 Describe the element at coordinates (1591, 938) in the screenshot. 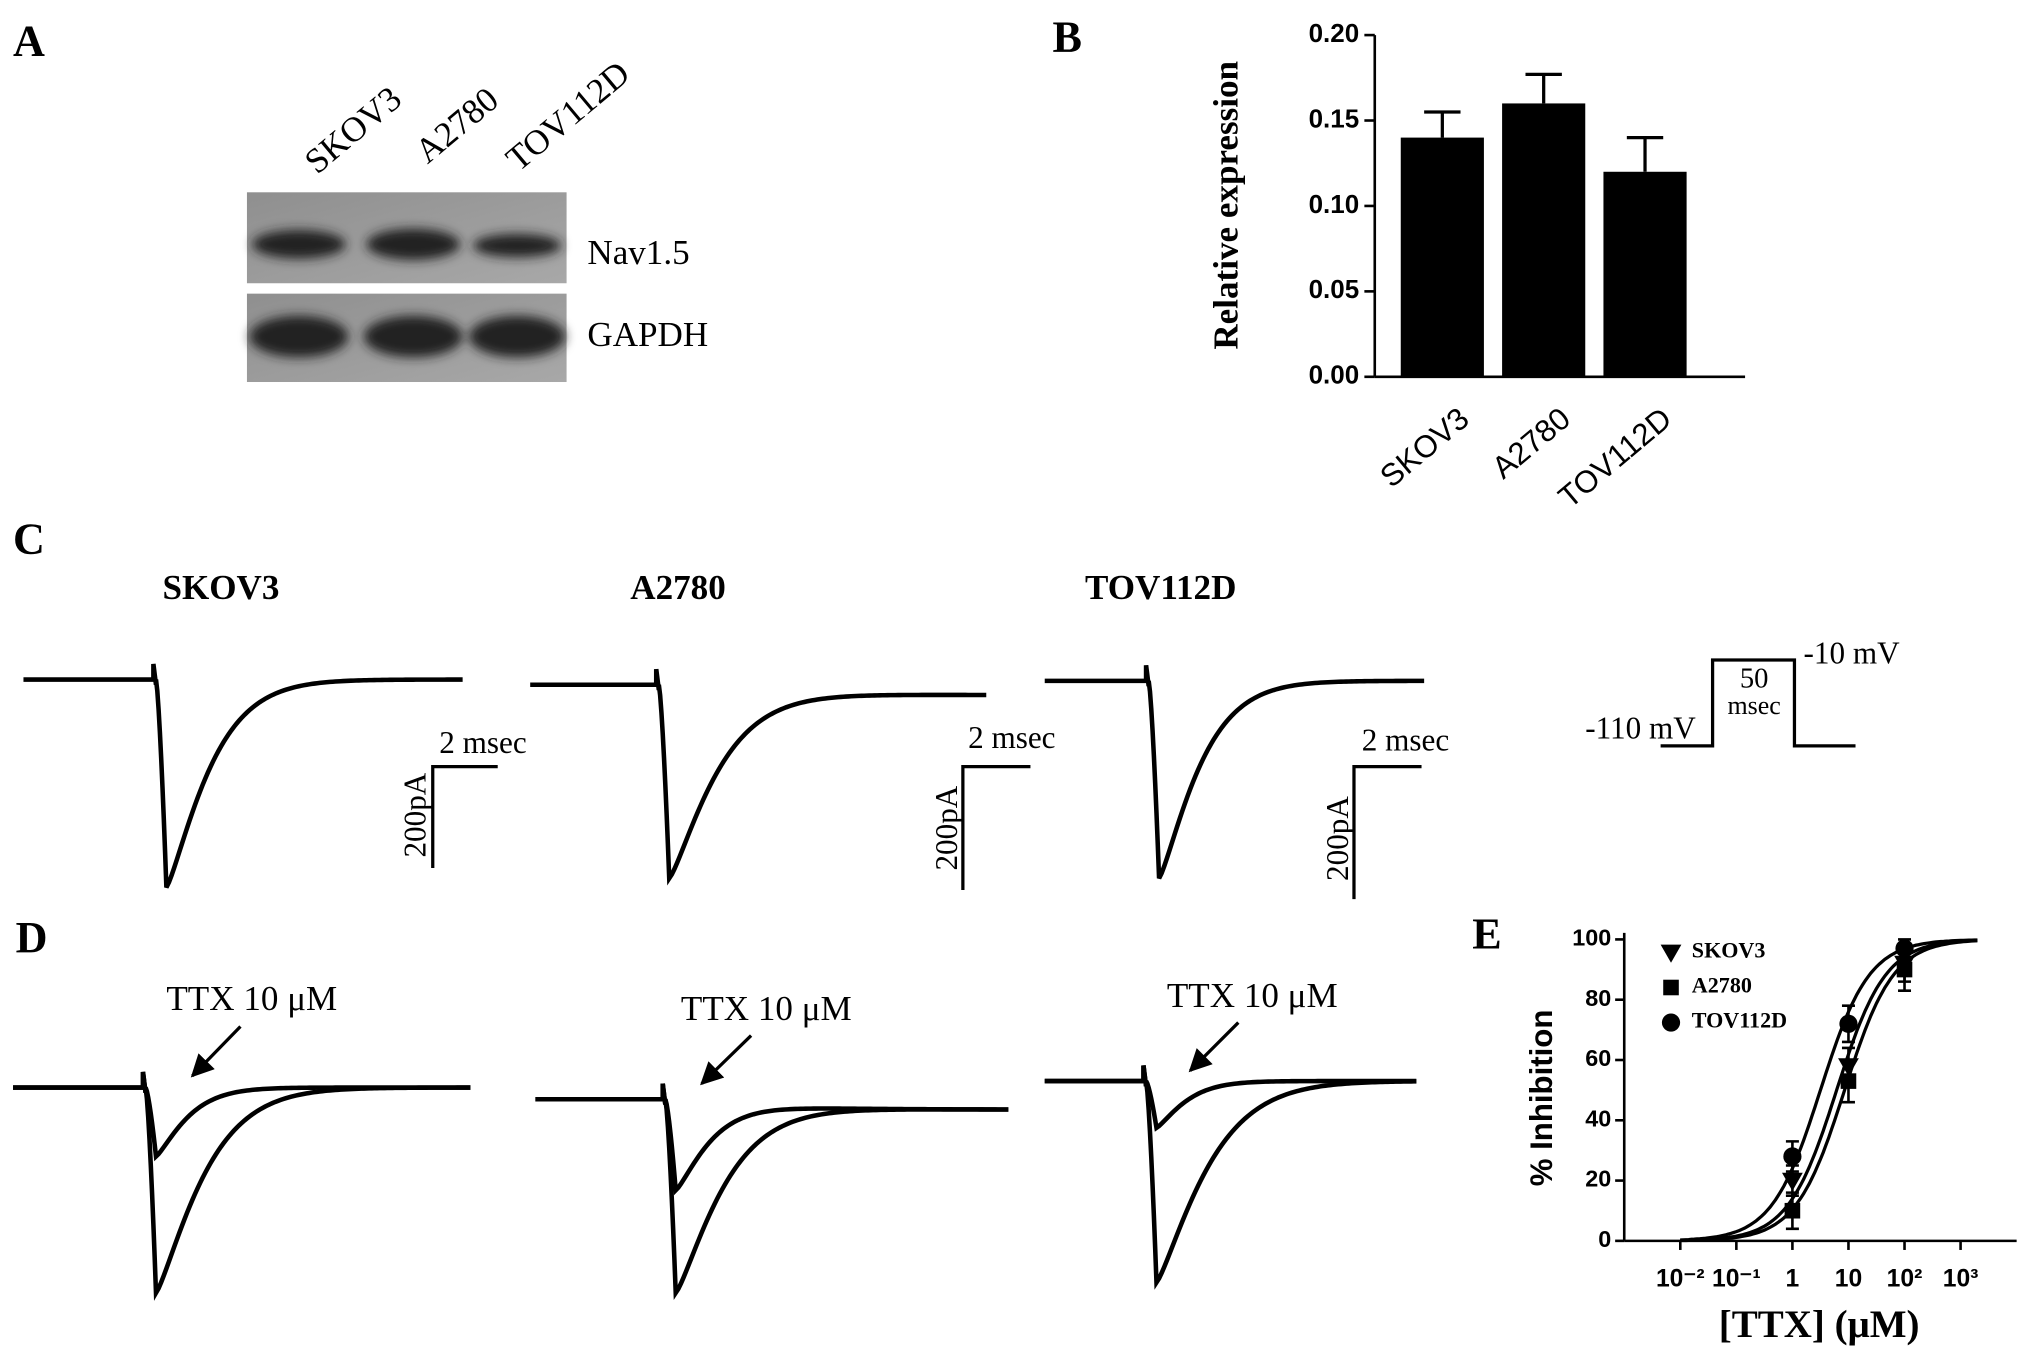

I see `y-tick-label: 100` at that location.